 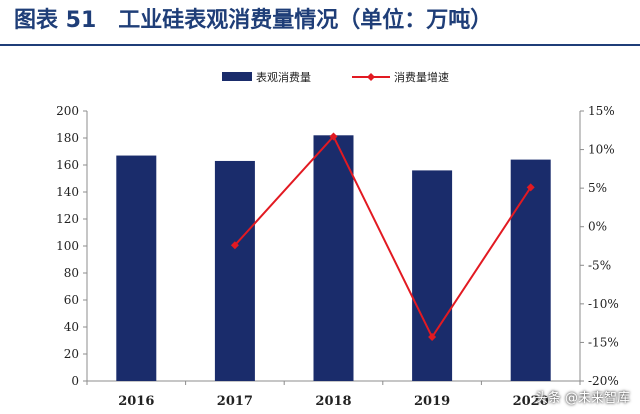 What do you see at coordinates (67, 192) in the screenshot?
I see `left-tick-label: 140` at bounding box center [67, 192].